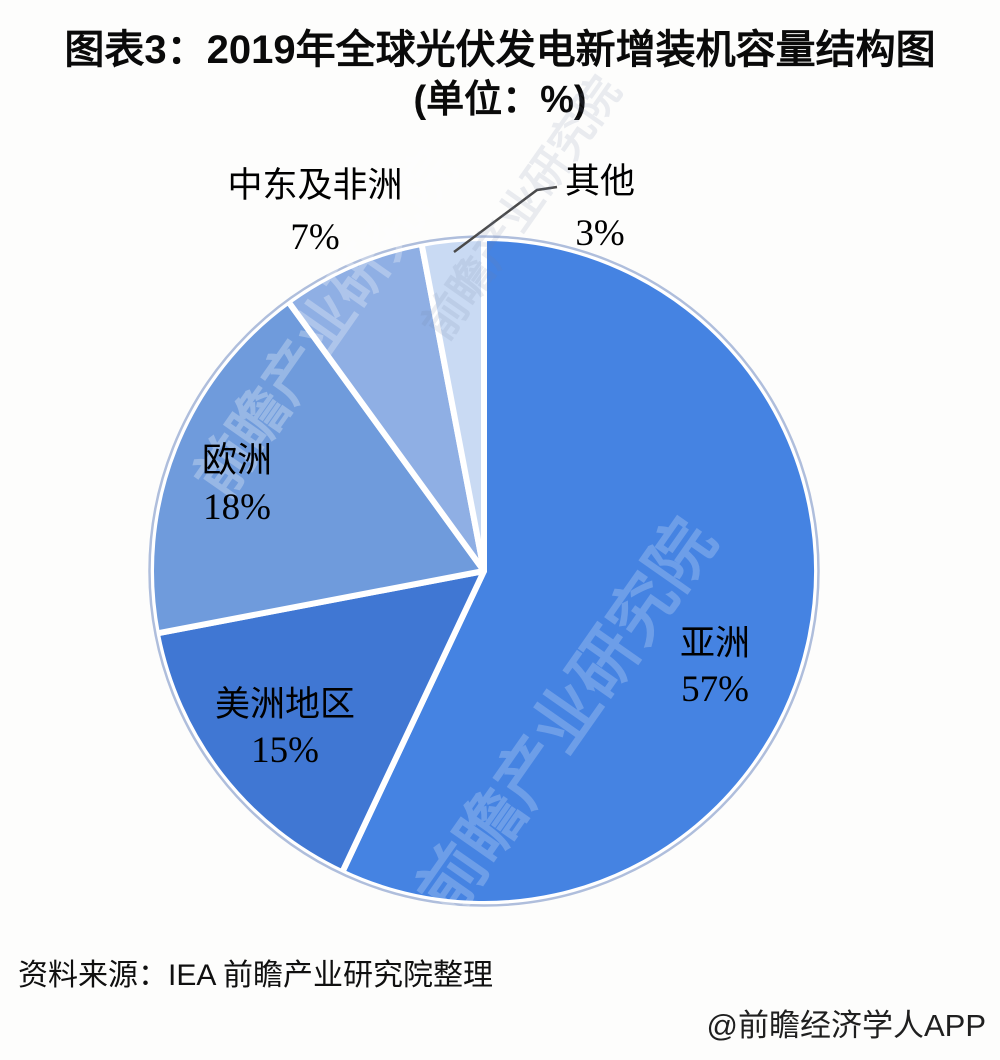 The image size is (1000, 1060). I want to click on slice-percent: 7%, so click(315, 237).